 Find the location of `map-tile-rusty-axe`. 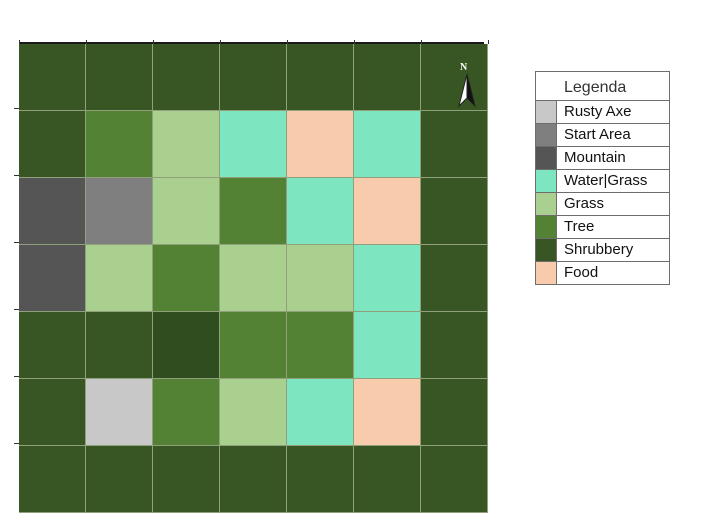

map-tile-rusty-axe is located at coordinates (119, 412).